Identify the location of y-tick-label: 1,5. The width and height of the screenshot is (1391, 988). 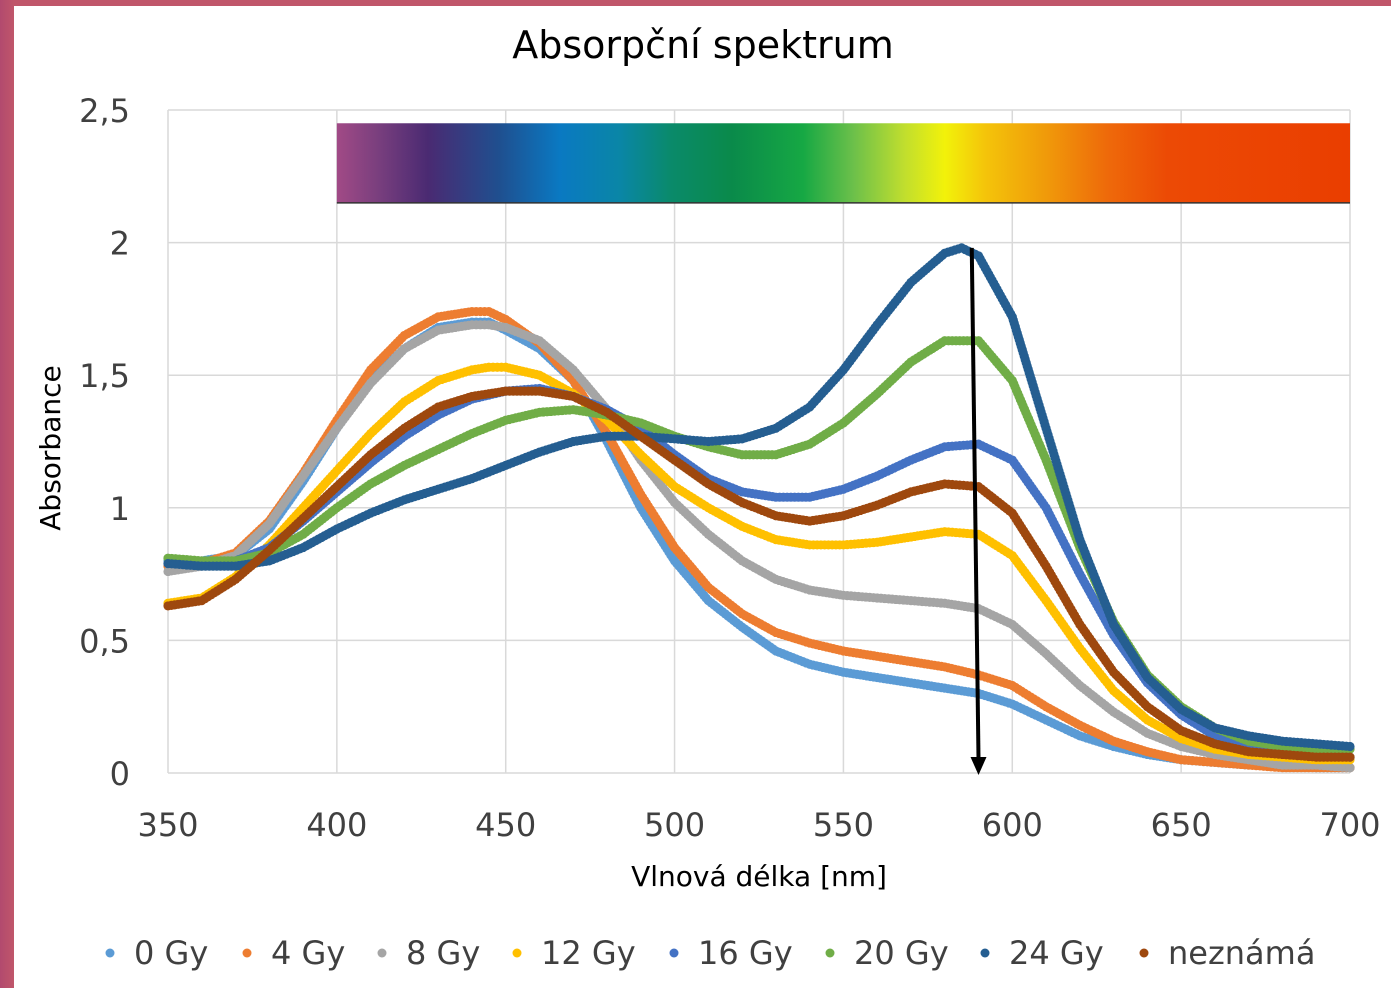
(104, 376).